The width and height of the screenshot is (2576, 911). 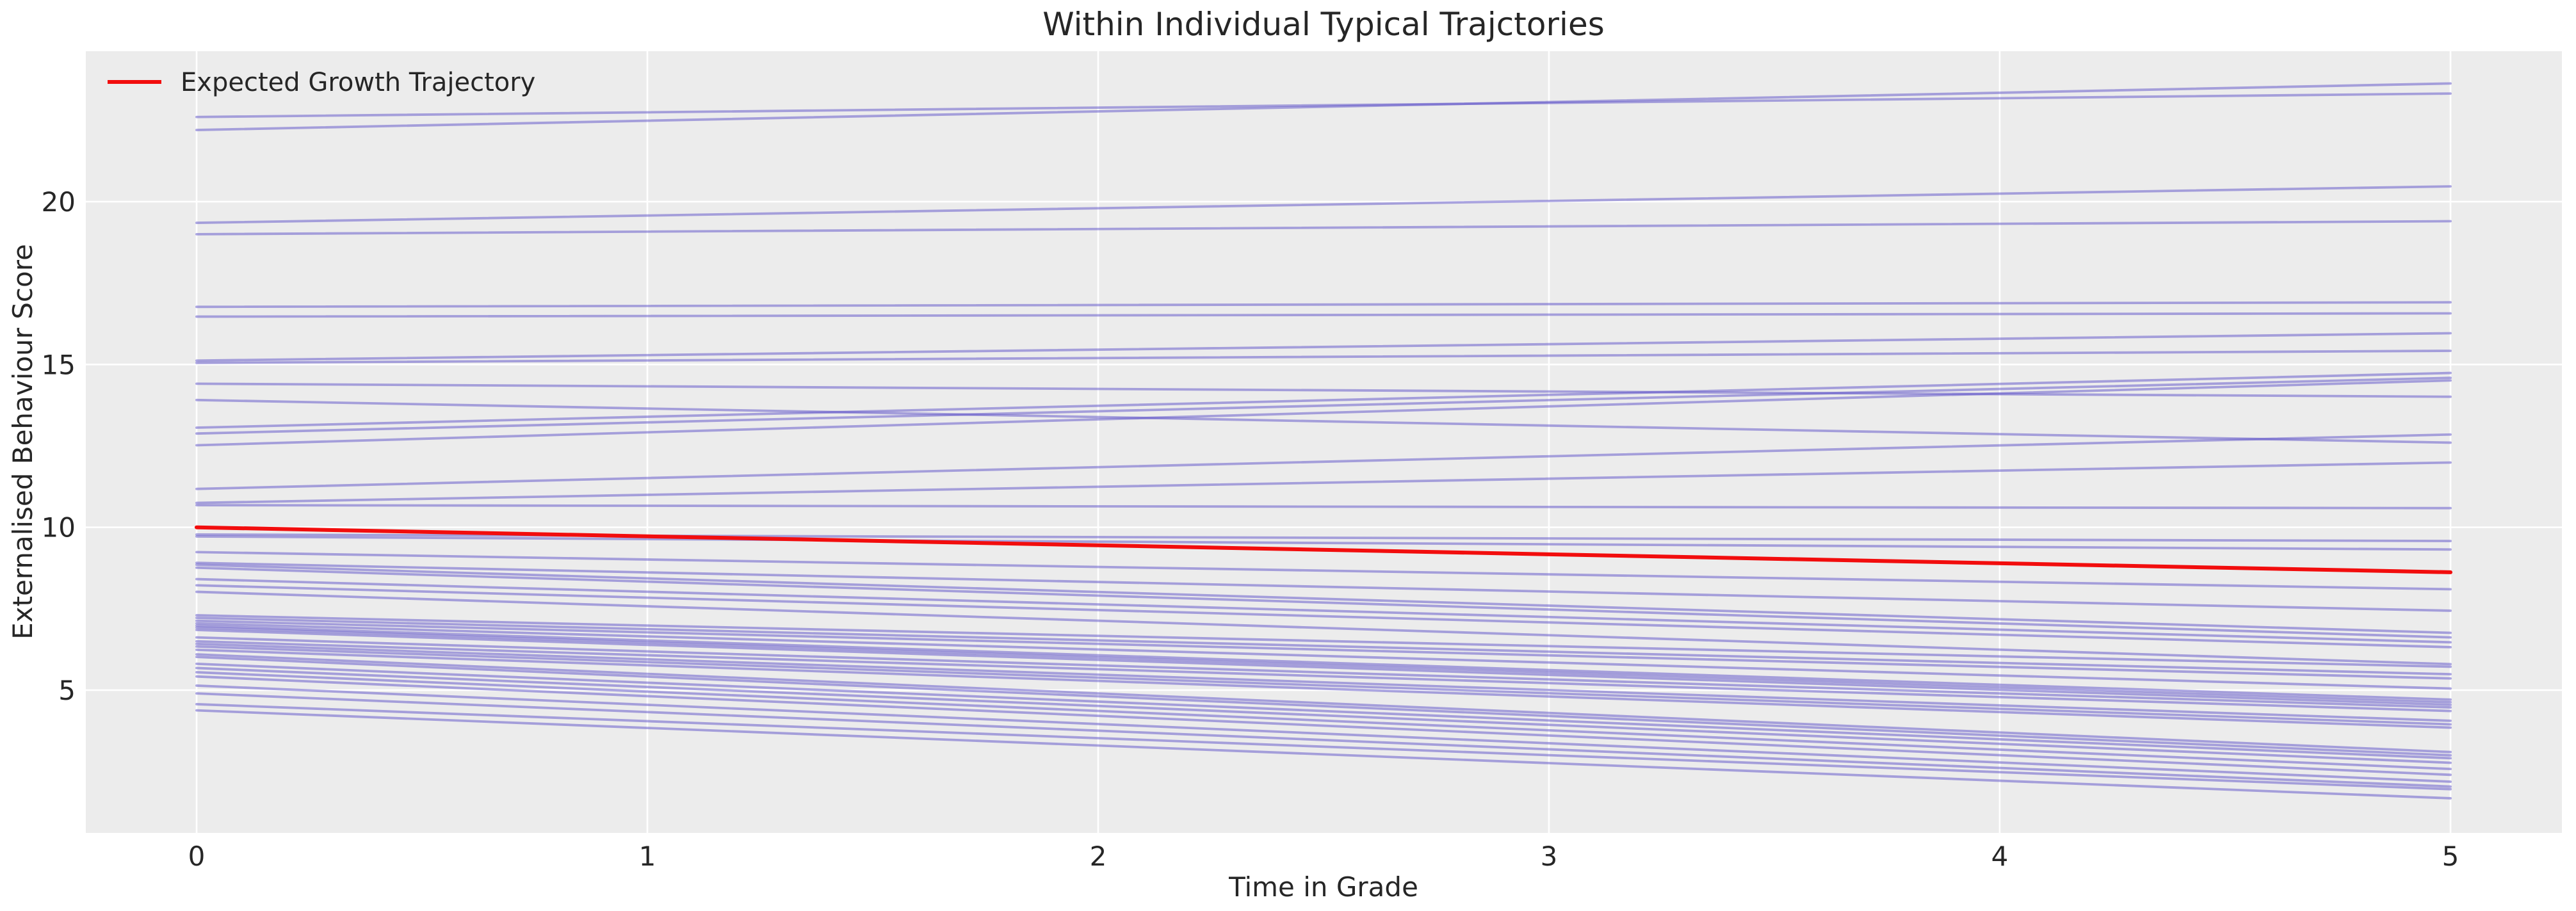 I want to click on y-tick-label: 15, so click(x=59, y=364).